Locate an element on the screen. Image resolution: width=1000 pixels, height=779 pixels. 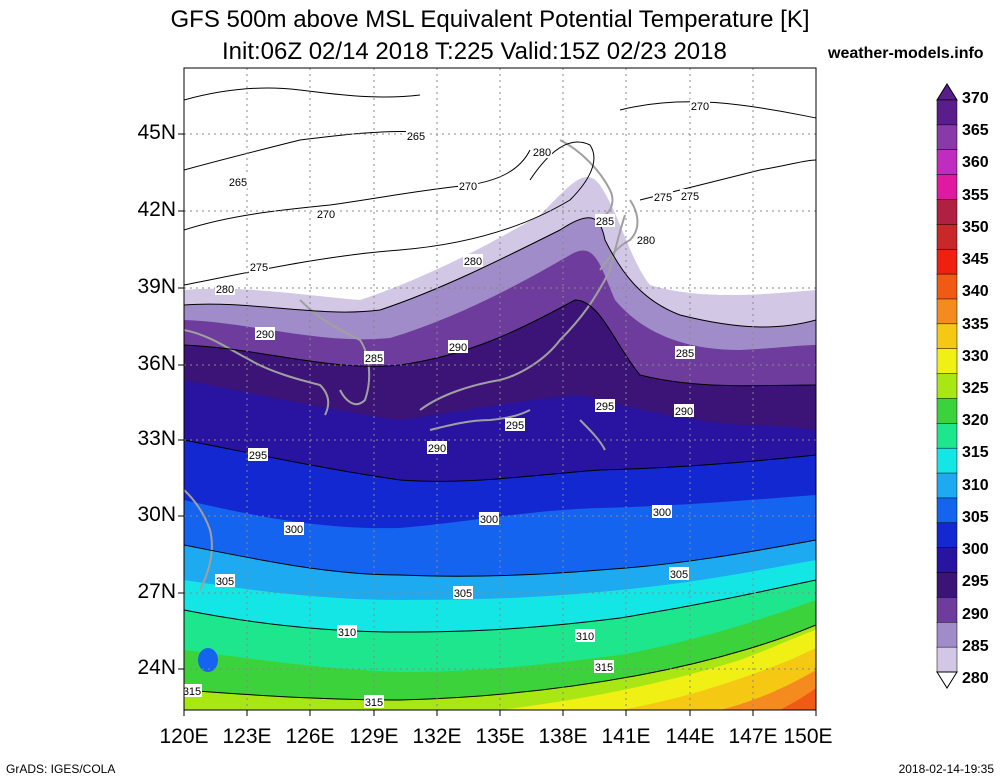
contour-label: 315 is located at coordinates (192, 692).